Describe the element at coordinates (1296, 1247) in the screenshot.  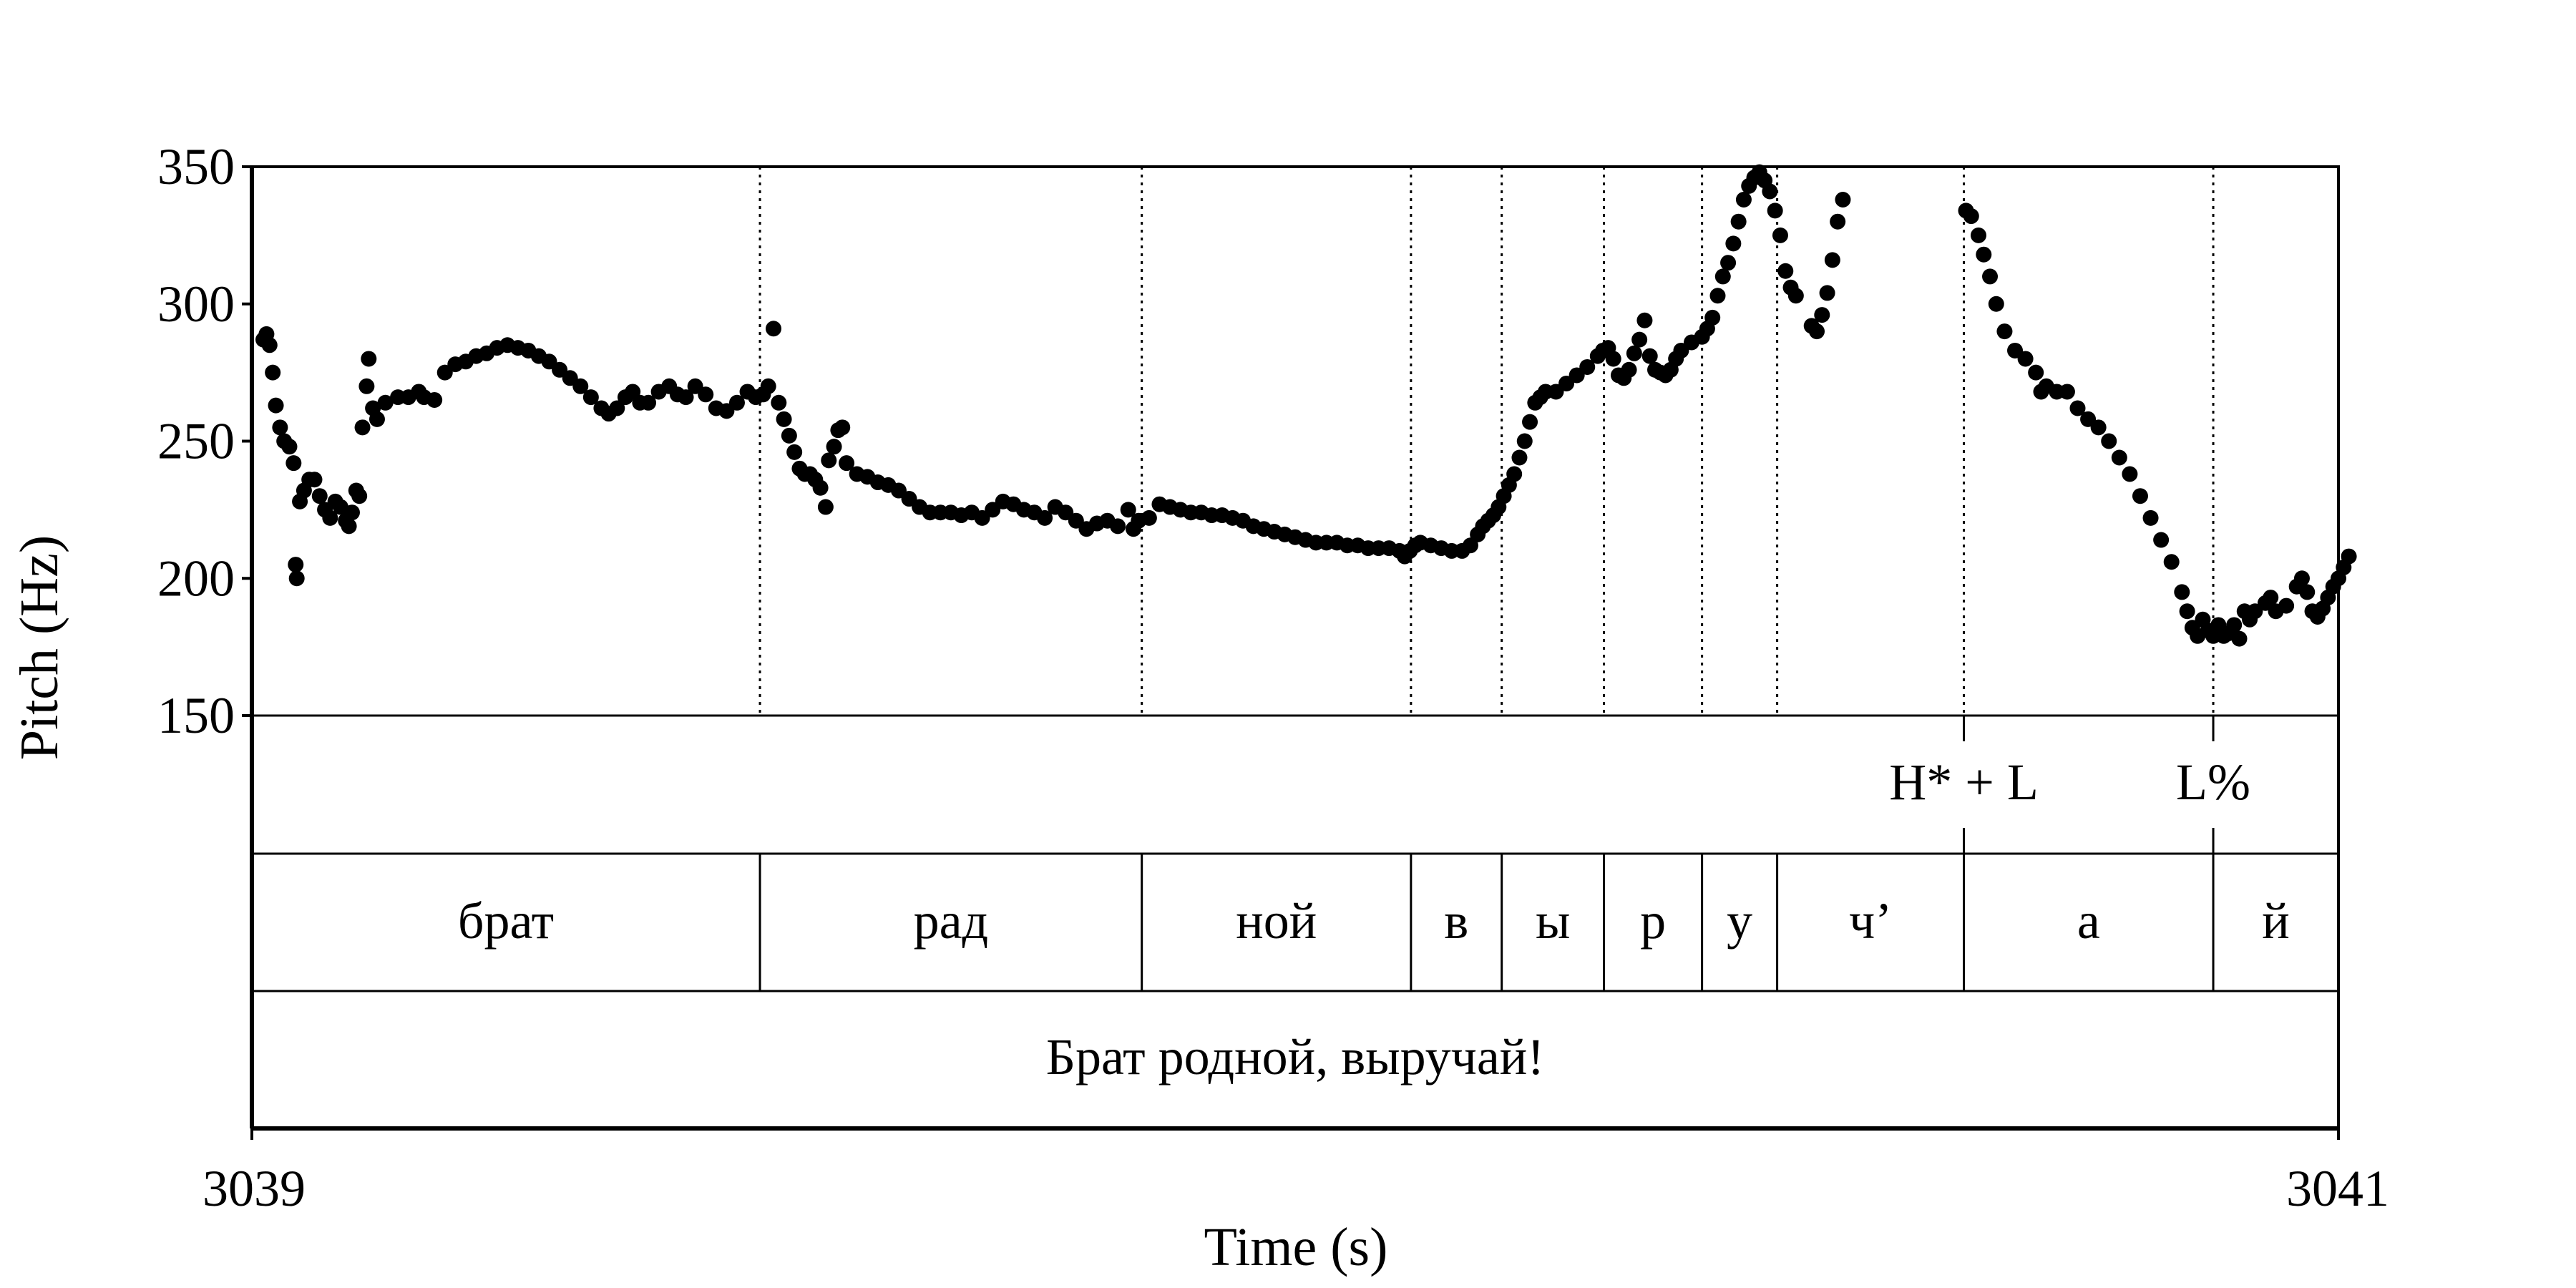
I see `x-axis-label: Time (s)` at that location.